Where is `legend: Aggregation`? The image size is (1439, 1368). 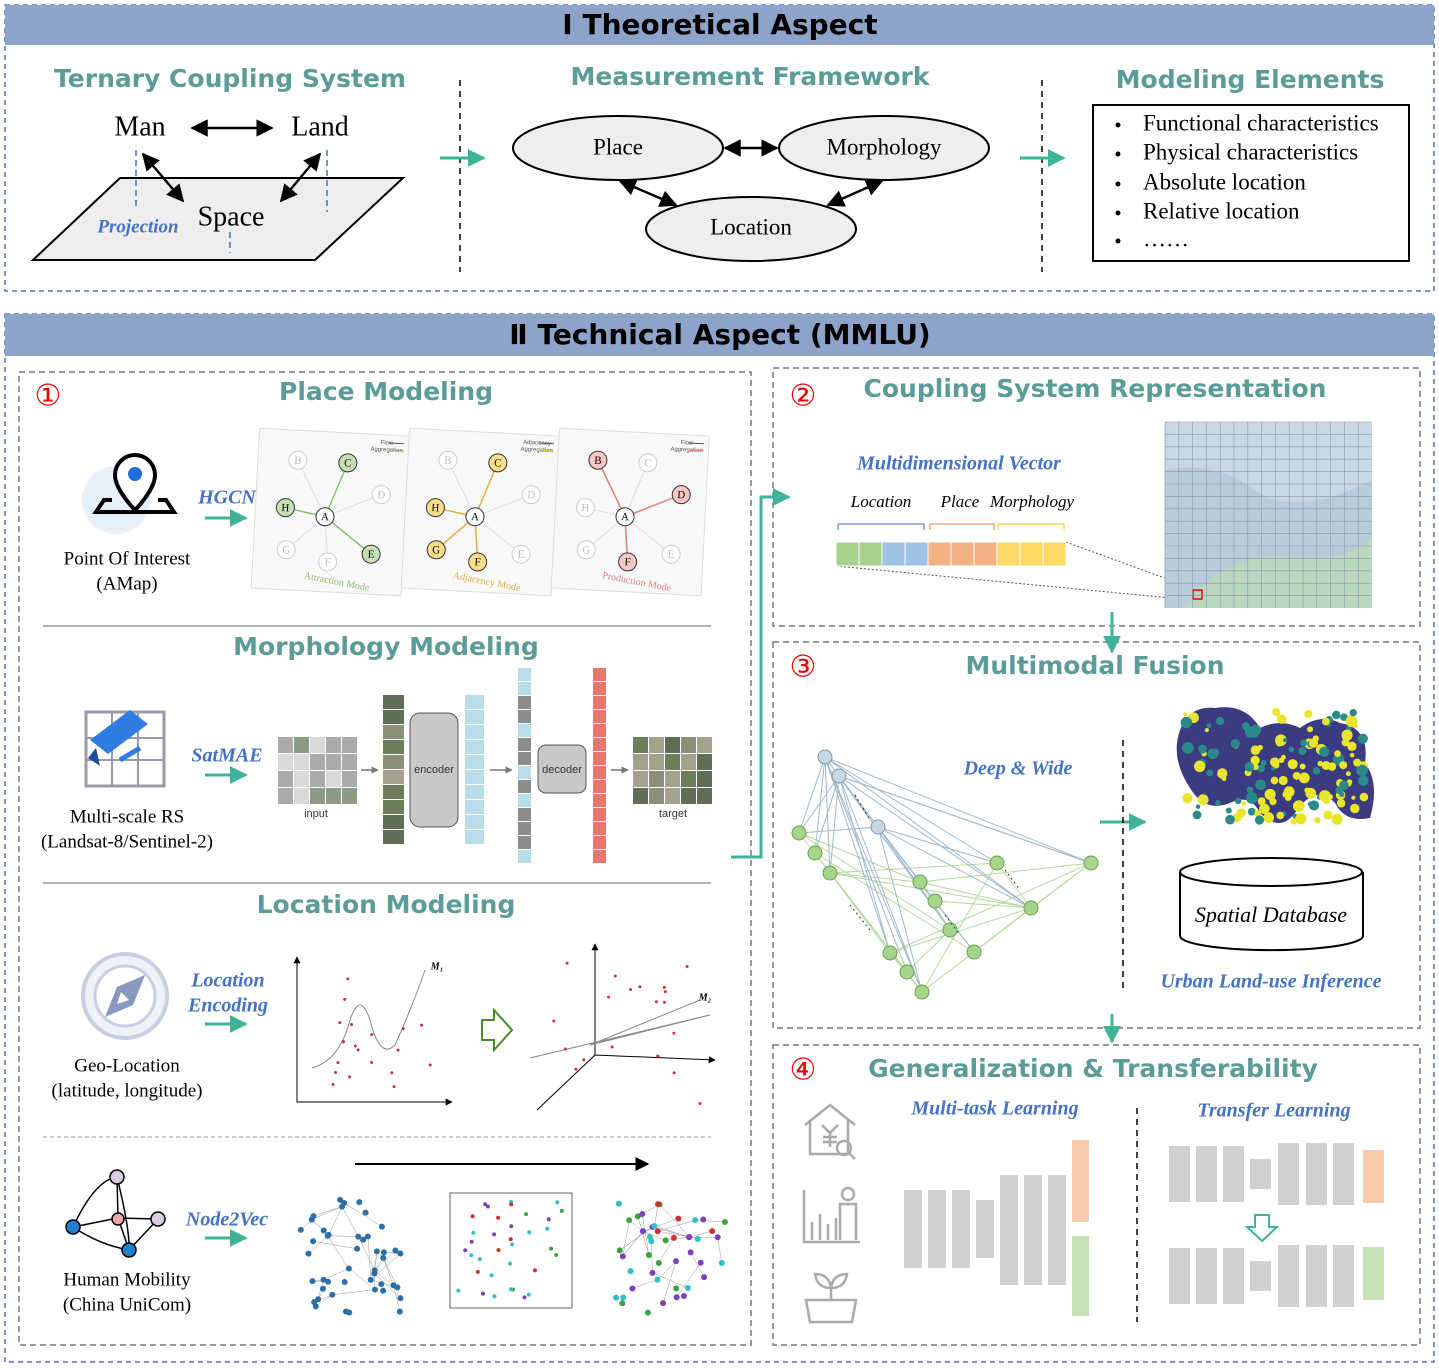
legend: Aggregation is located at coordinates (536, 451).